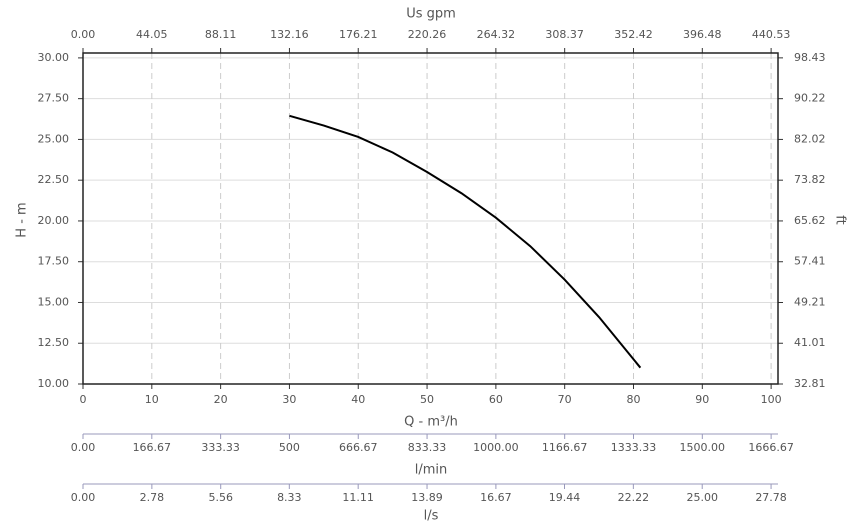 The image size is (854, 529). Describe the element at coordinates (54, 383) in the screenshot. I see `y-tick-label: 10.00` at that location.